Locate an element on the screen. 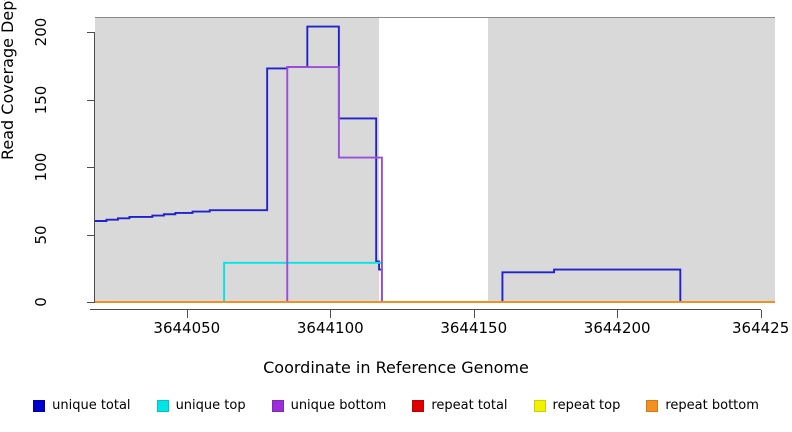 The height and width of the screenshot is (432, 792). y-axis-title: Read Coverage Depth is located at coordinates (8, 80).